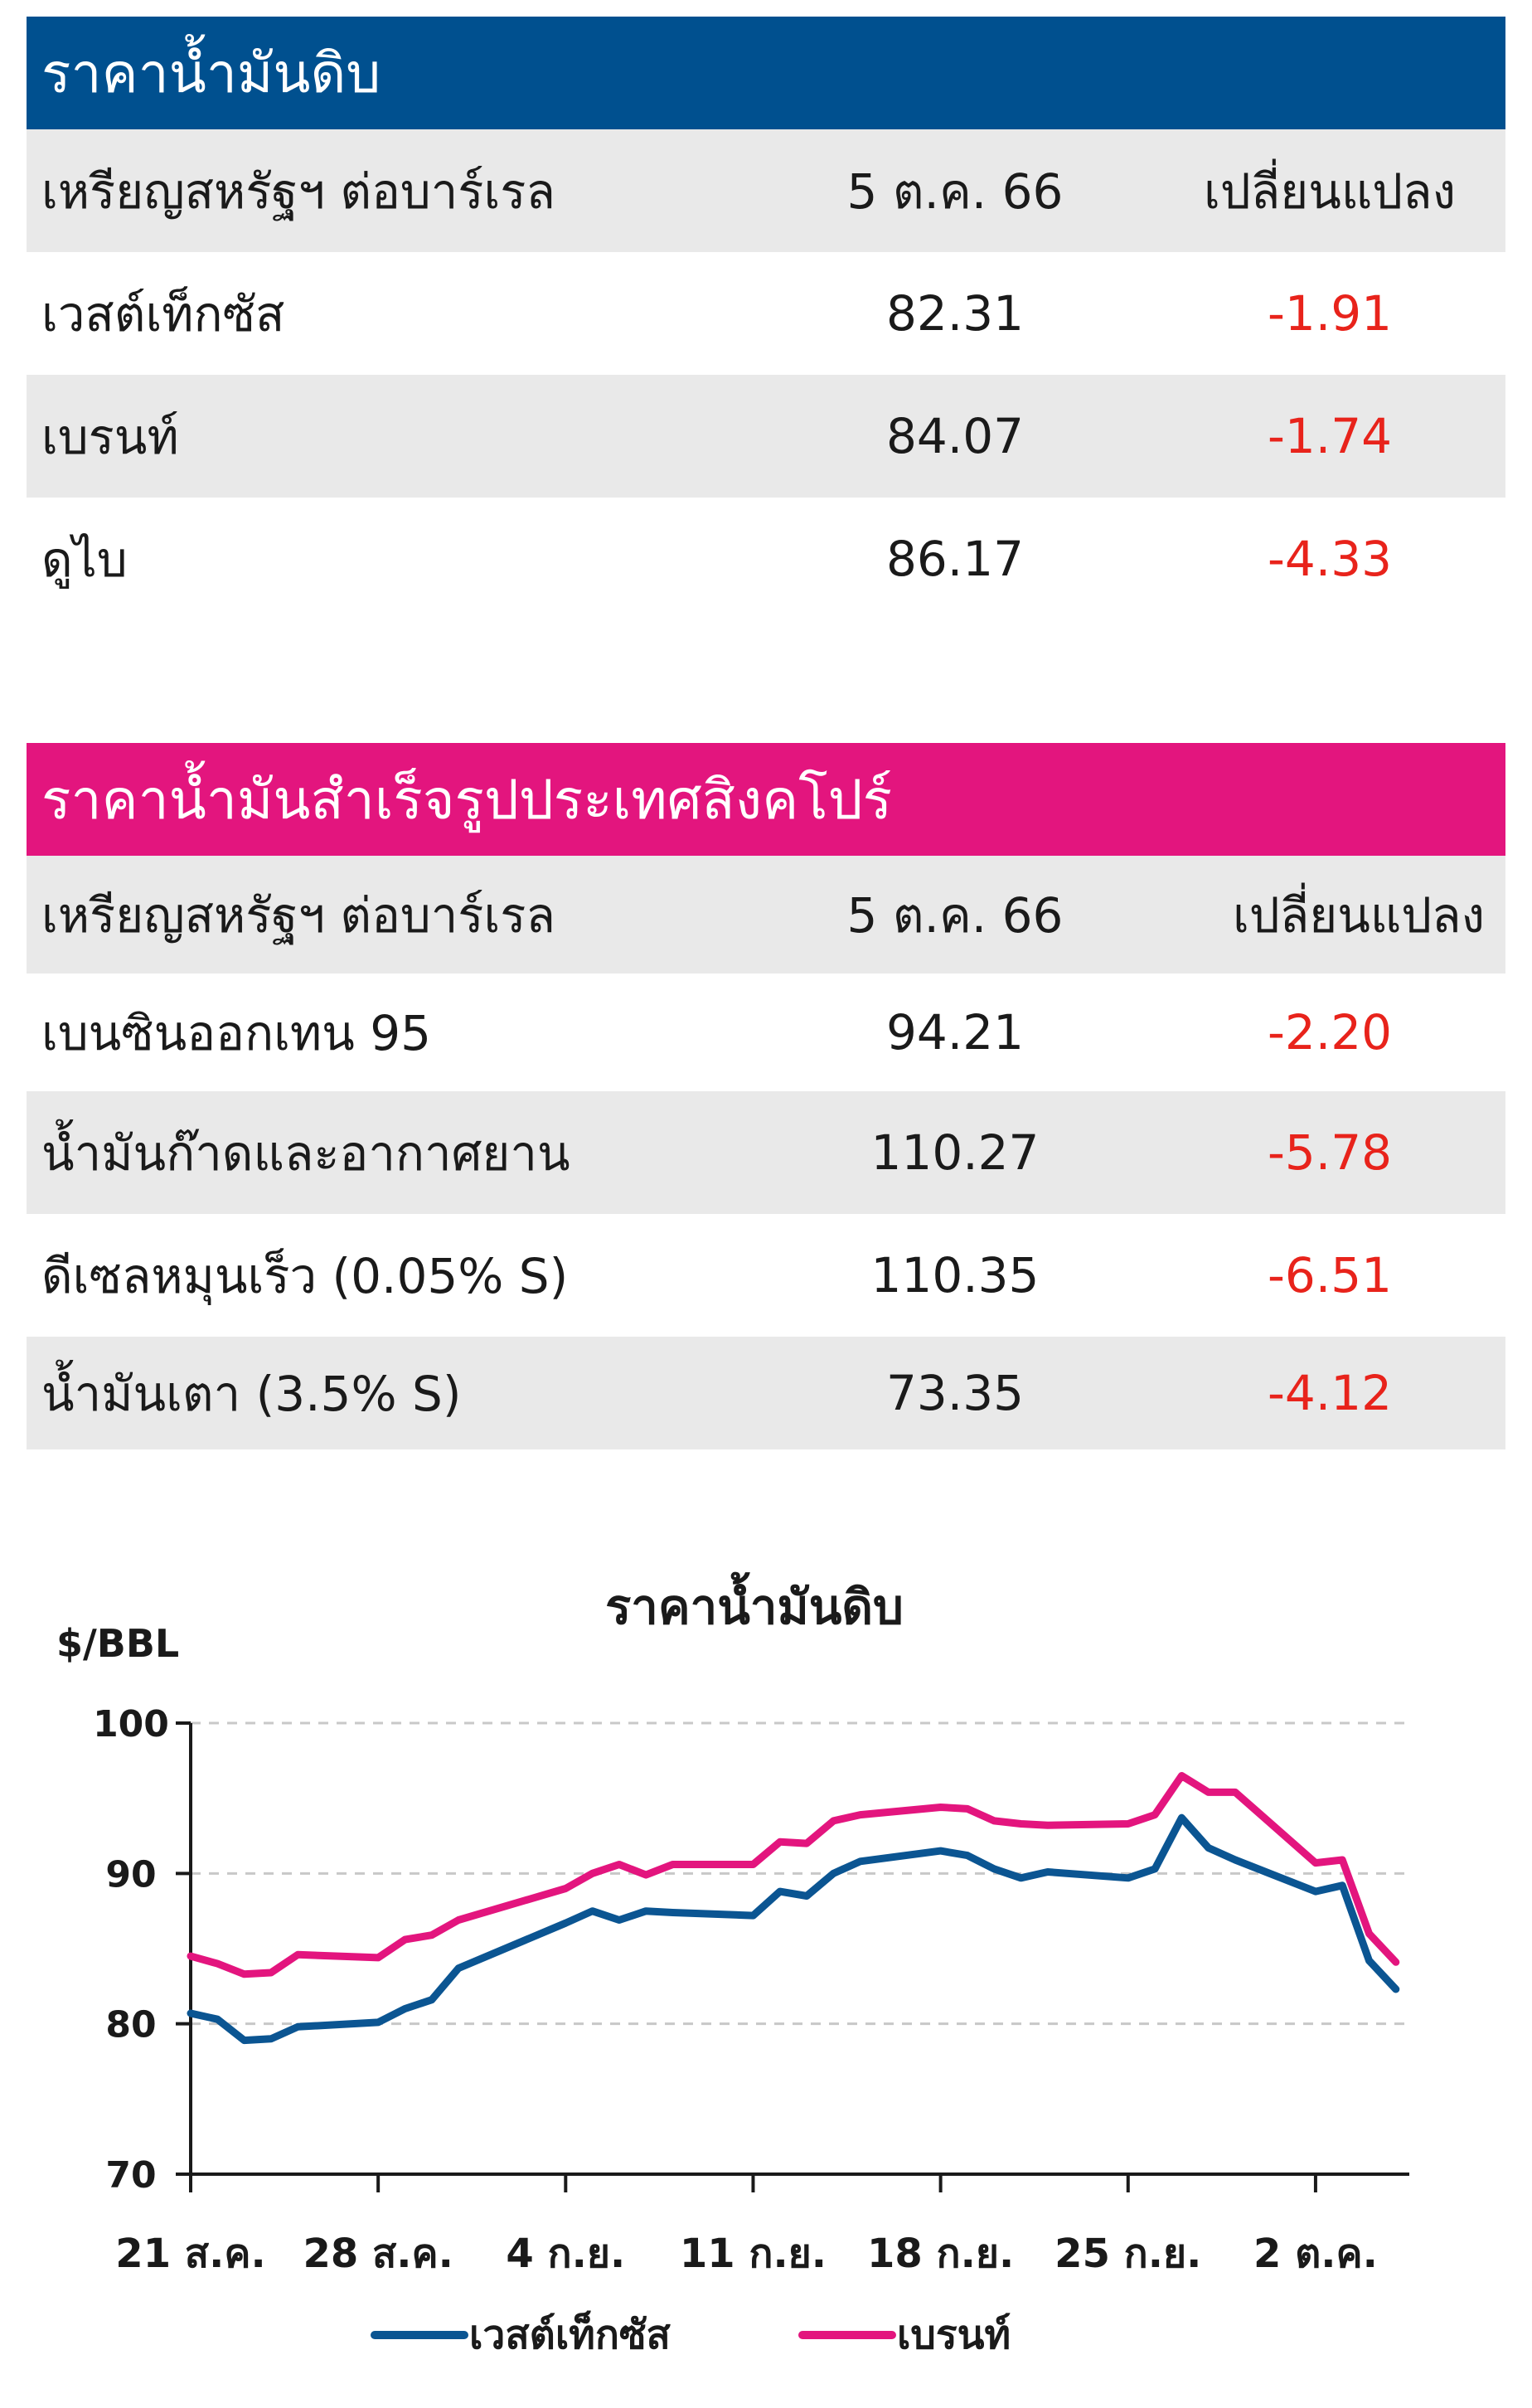 The height and width of the screenshot is (2408, 1532). Describe the element at coordinates (305, 1276) in the screenshot. I see `row-name: ดีเซลหมุนเร็ว (0.05% S)` at that location.